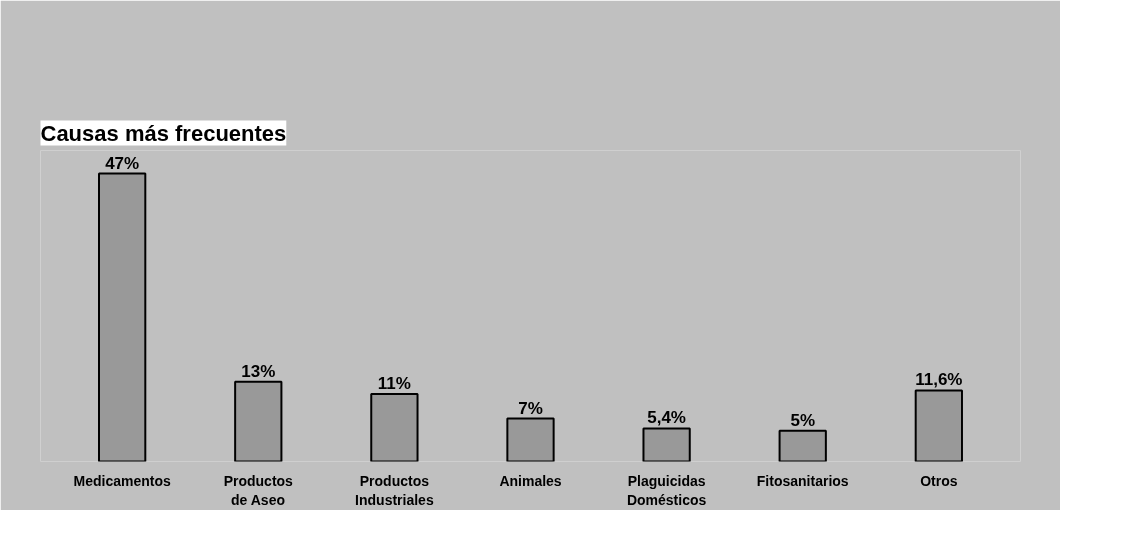 Image resolution: width=1125 pixels, height=535 pixels. What do you see at coordinates (666, 490) in the screenshot?
I see `x-tick-label: Plaguicidas Domésticos` at bounding box center [666, 490].